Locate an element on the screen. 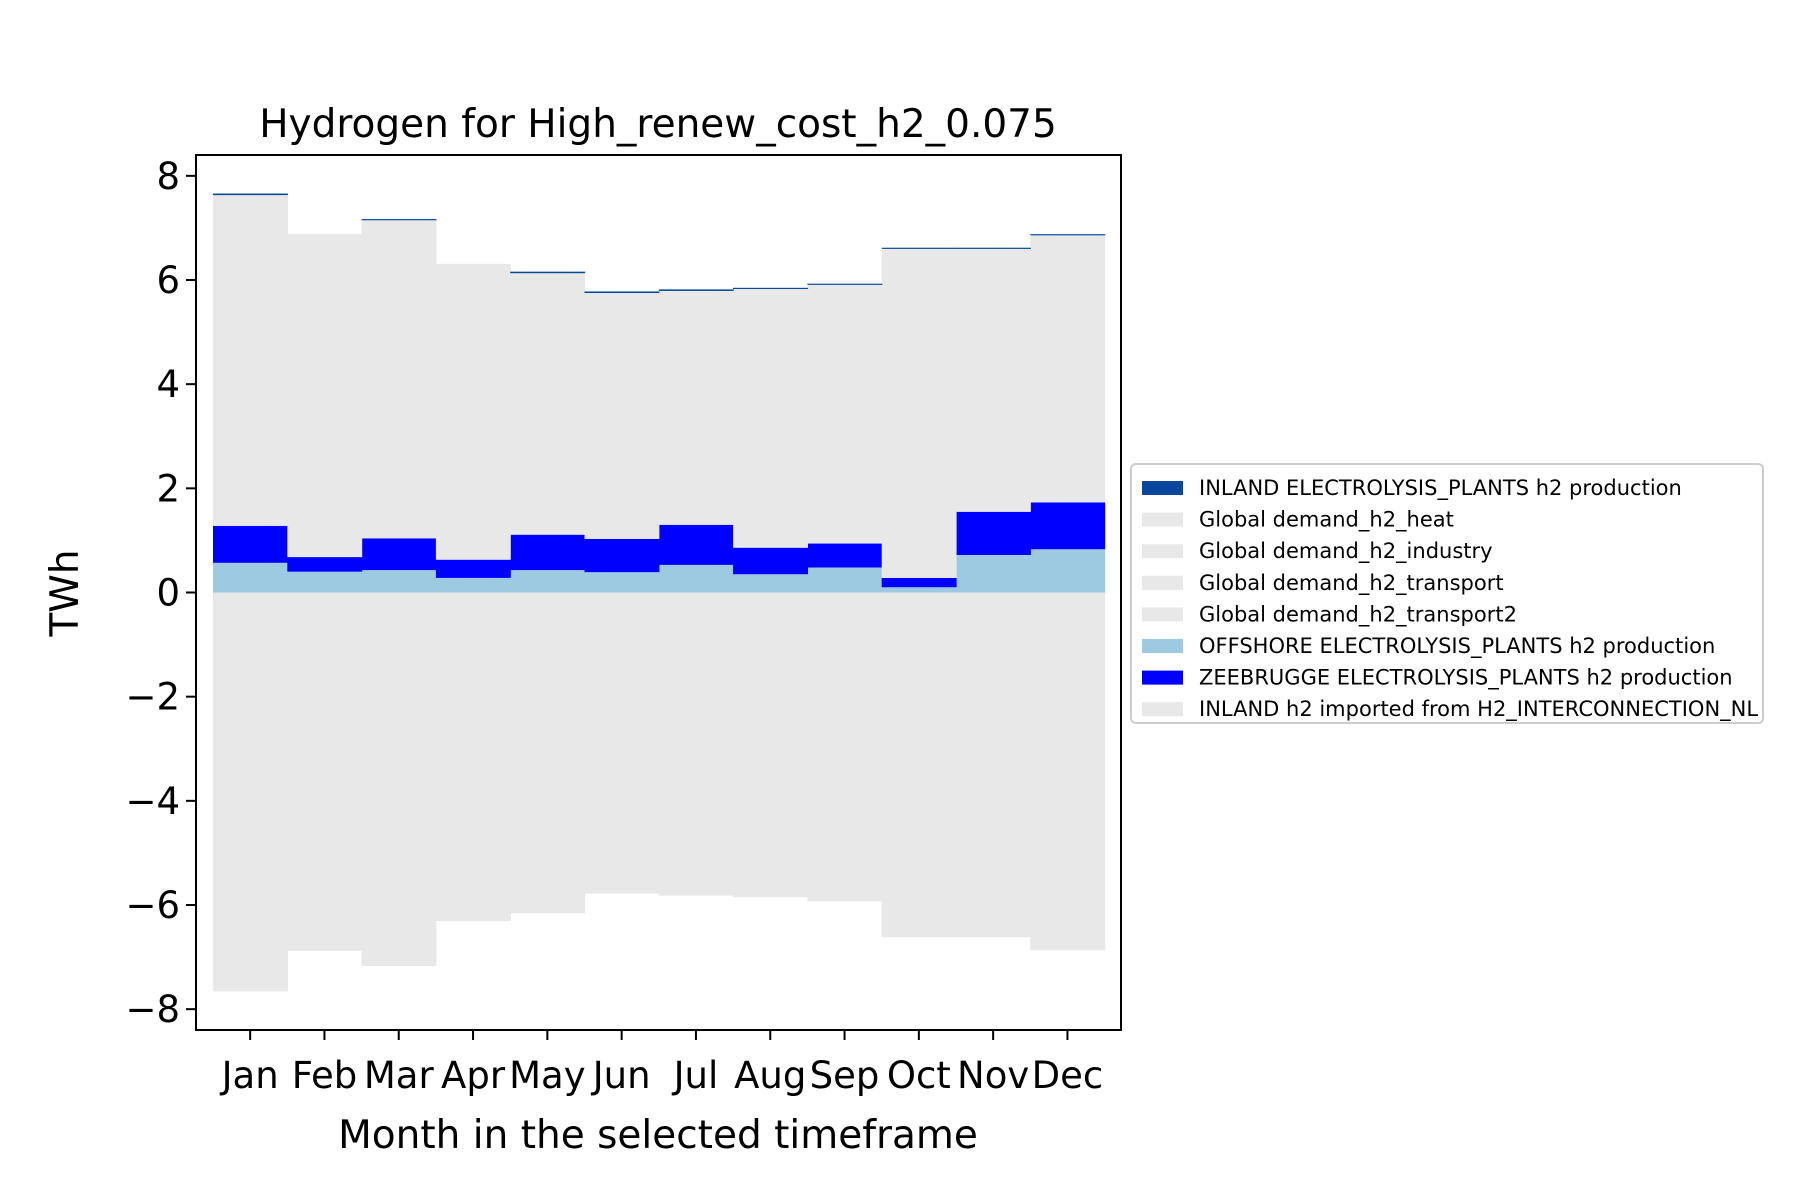  bar-series3-oct is located at coordinates (919, 248).